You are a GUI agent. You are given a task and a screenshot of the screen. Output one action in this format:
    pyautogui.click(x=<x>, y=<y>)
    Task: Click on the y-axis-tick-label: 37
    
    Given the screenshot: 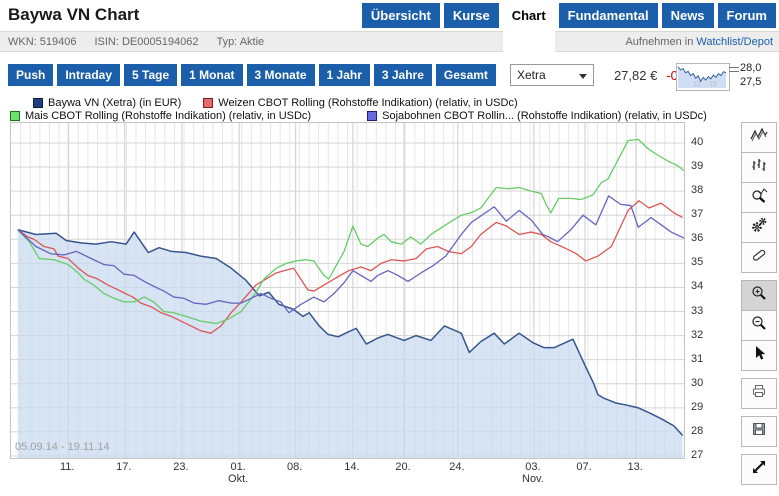 What is the action you would take?
    pyautogui.click(x=697, y=214)
    